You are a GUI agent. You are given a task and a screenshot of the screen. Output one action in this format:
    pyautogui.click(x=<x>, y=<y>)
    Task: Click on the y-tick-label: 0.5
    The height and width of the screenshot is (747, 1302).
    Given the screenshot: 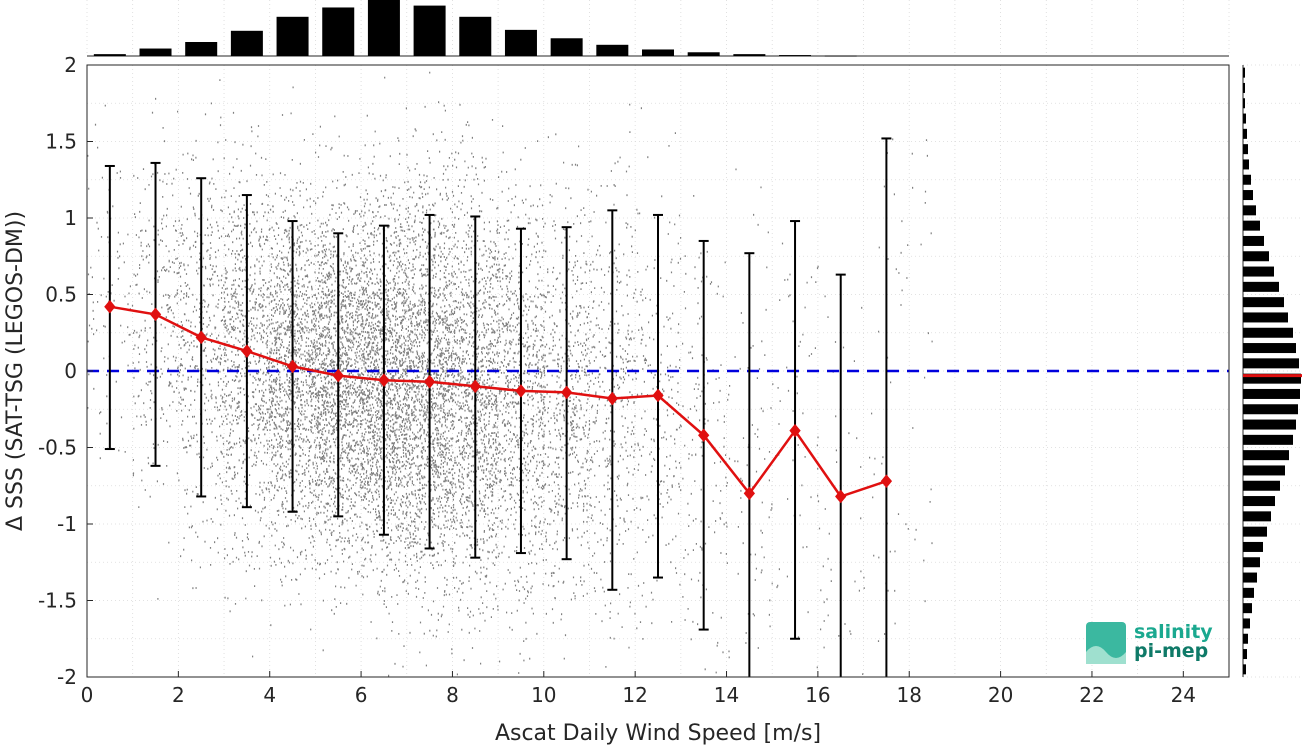 What is the action you would take?
    pyautogui.click(x=61, y=295)
    